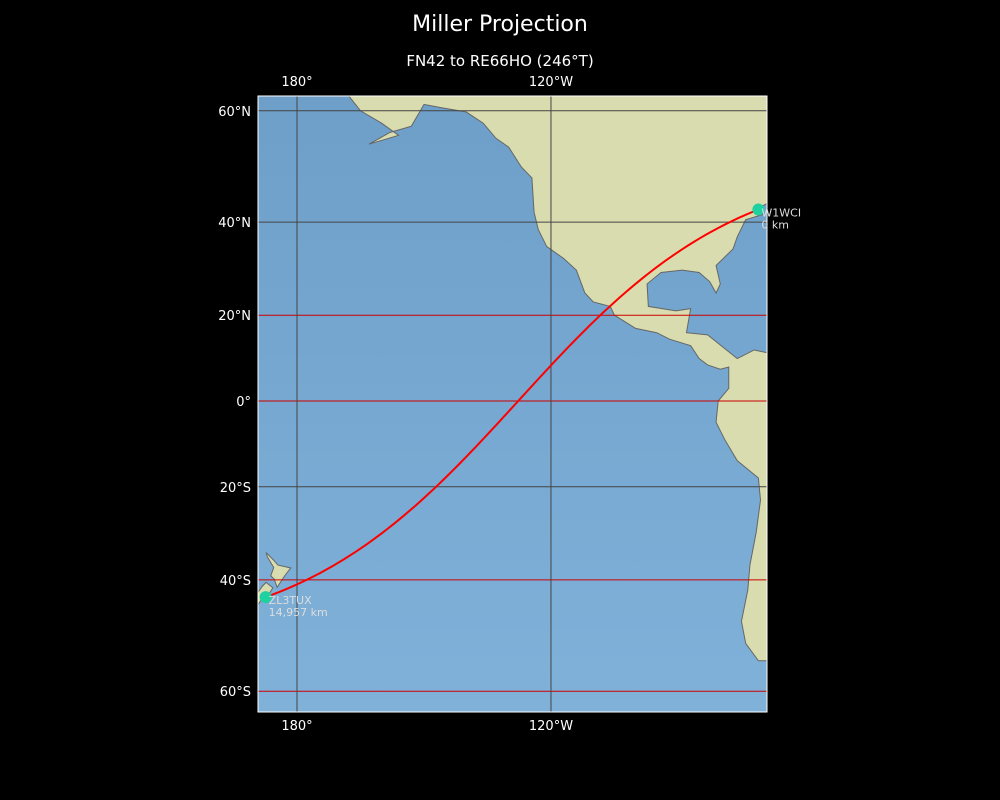 The width and height of the screenshot is (1000, 800). I want to click on station-callsign: W1WCI, so click(781, 213).